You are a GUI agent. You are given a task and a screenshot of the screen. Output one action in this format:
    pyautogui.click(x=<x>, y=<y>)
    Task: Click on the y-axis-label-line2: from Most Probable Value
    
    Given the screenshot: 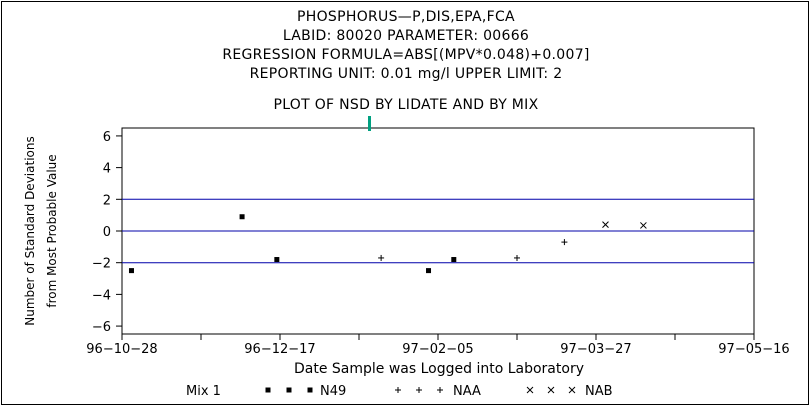 What is the action you would take?
    pyautogui.click(x=52, y=230)
    